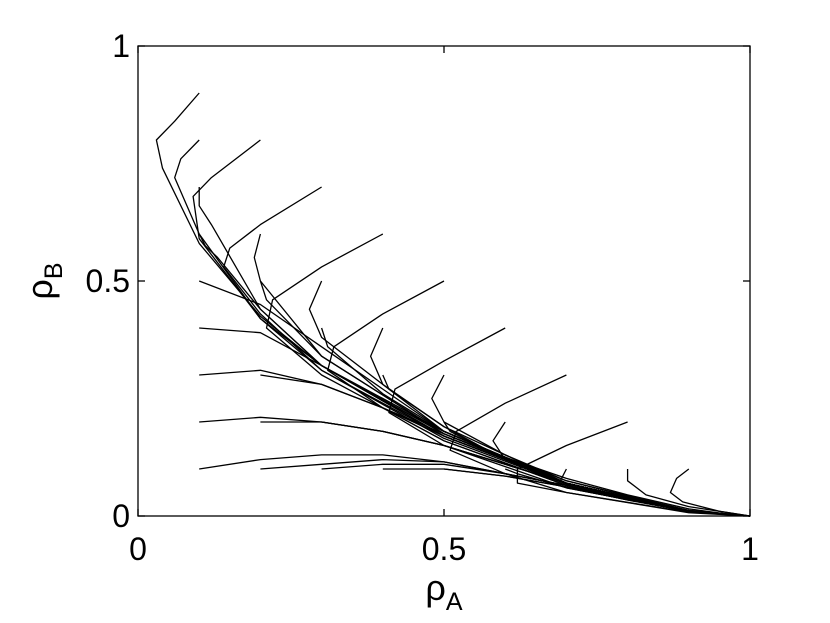  I want to click on y-tick-label: 0, so click(121, 516).